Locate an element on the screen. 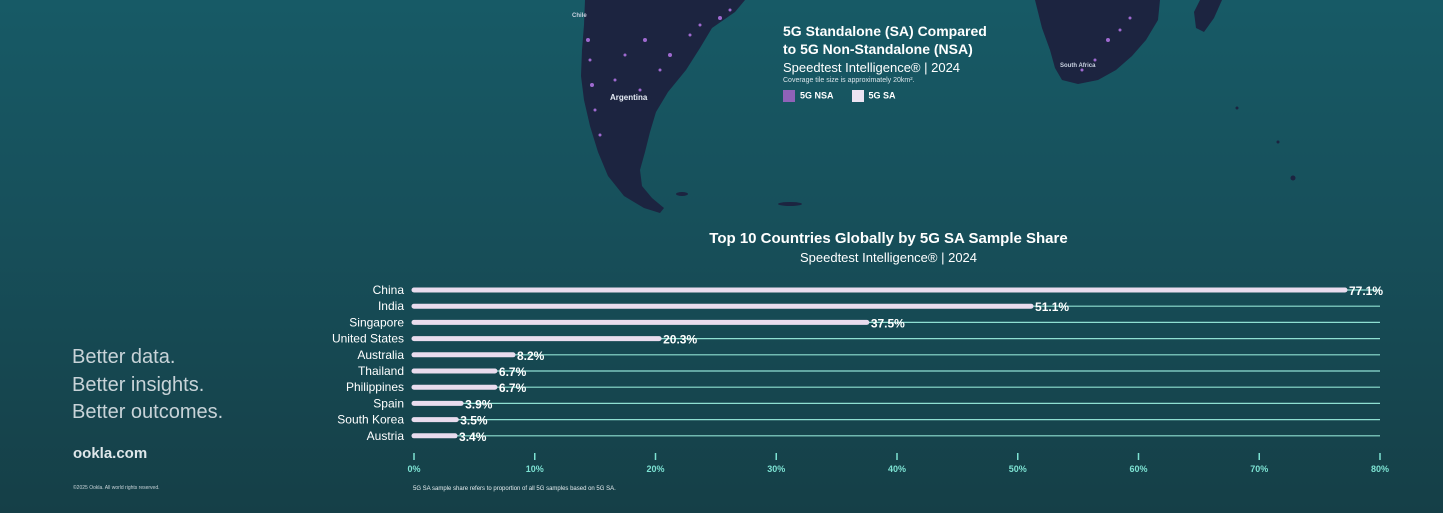 Image resolution: width=1443 pixels, height=513 pixels. nsa-coverage-dots is located at coordinates (659, 72).